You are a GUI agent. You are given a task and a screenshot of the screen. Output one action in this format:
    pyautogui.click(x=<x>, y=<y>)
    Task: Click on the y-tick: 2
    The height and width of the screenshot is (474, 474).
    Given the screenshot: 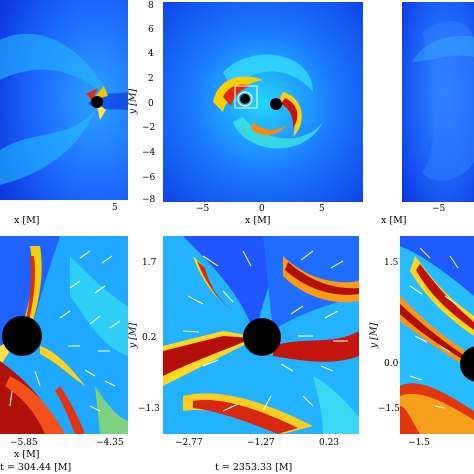 What is the action you would take?
    pyautogui.click(x=151, y=79)
    